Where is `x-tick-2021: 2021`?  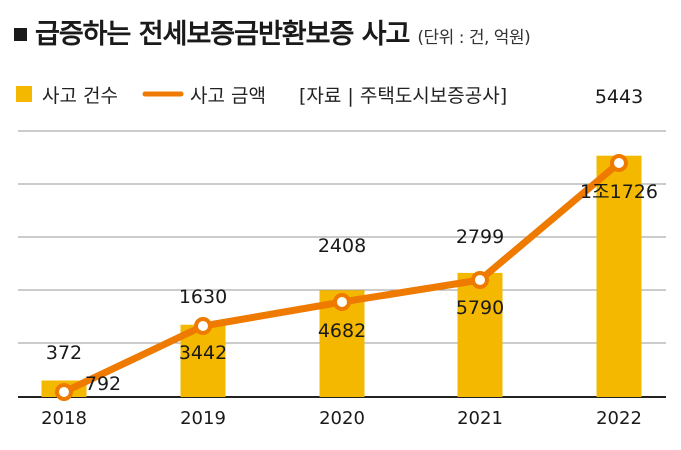
x-tick-2021: 2021 is located at coordinates (480, 418).